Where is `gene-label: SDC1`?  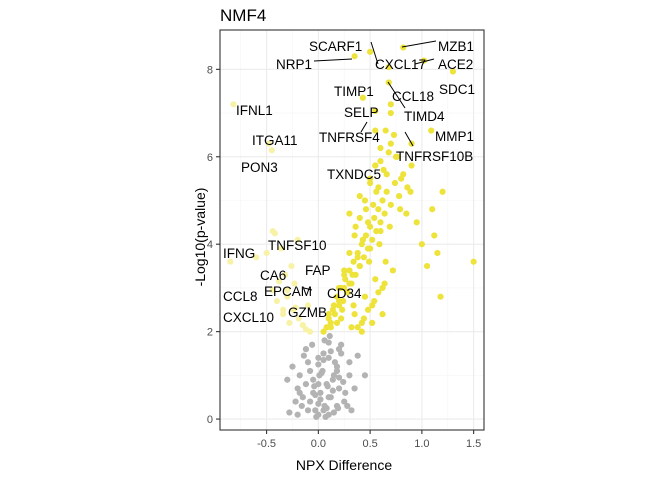 gene-label: SDC1 is located at coordinates (457, 89).